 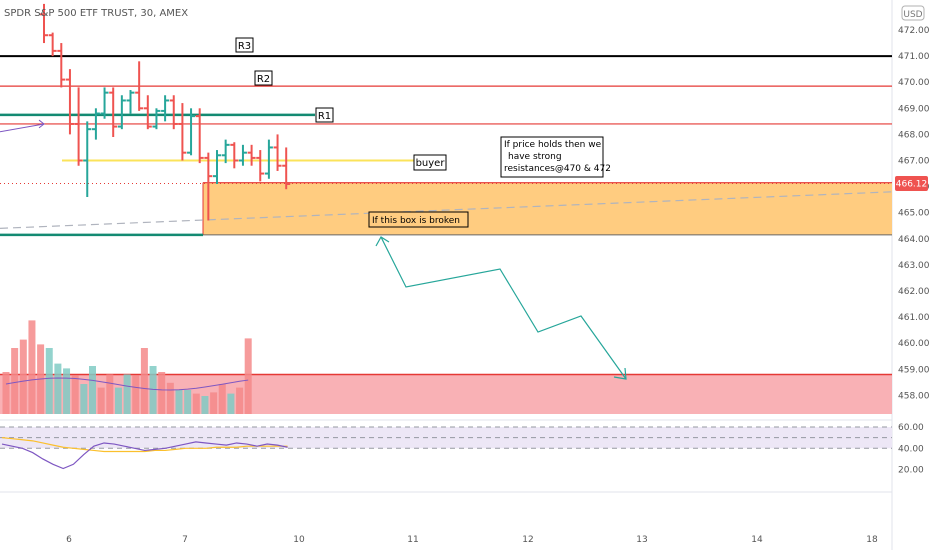 I want to click on r2-label-text: R2, so click(x=263, y=79).